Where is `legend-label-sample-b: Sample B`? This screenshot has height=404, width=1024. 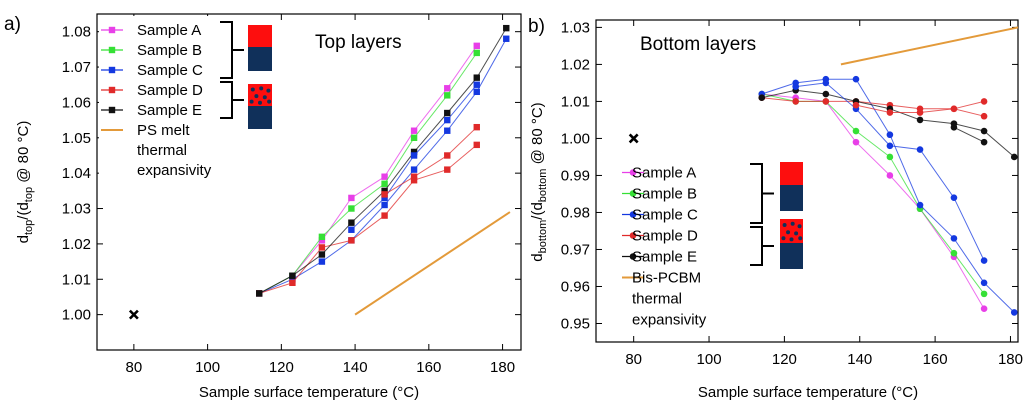
legend-label-sample-b: Sample B is located at coordinates (169, 50).